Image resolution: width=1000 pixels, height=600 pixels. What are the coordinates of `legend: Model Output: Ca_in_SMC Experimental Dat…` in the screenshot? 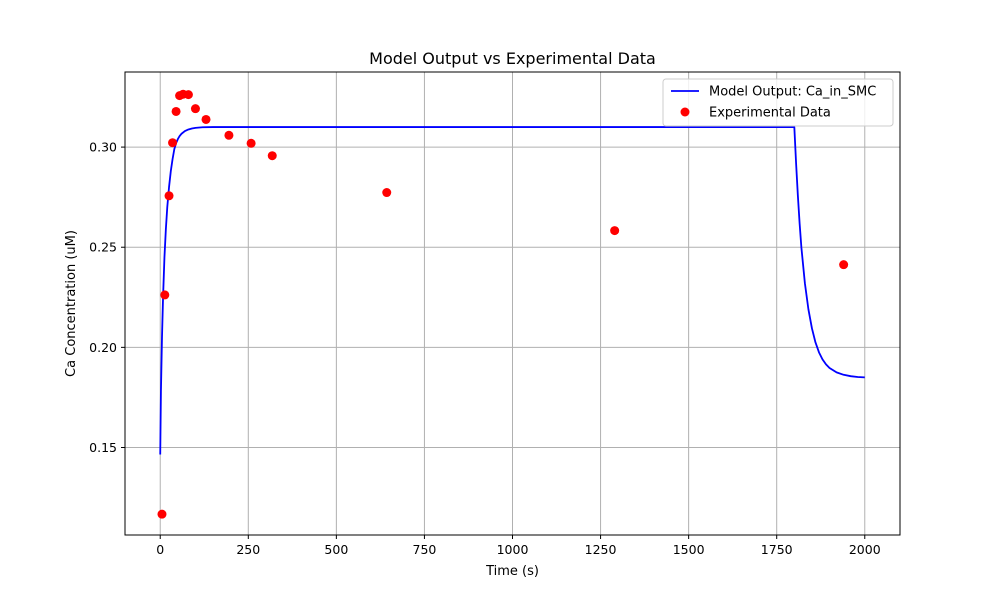 It's located at (778, 102).